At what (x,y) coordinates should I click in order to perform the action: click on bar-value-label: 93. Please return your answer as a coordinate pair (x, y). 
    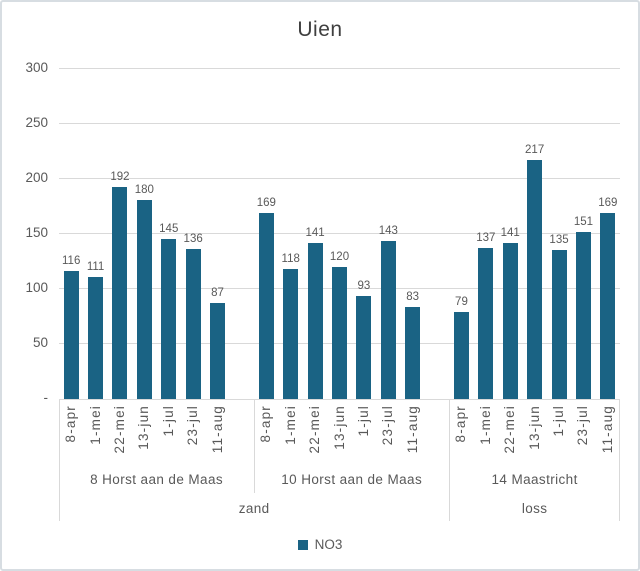
    Looking at the image, I should click on (364, 286).